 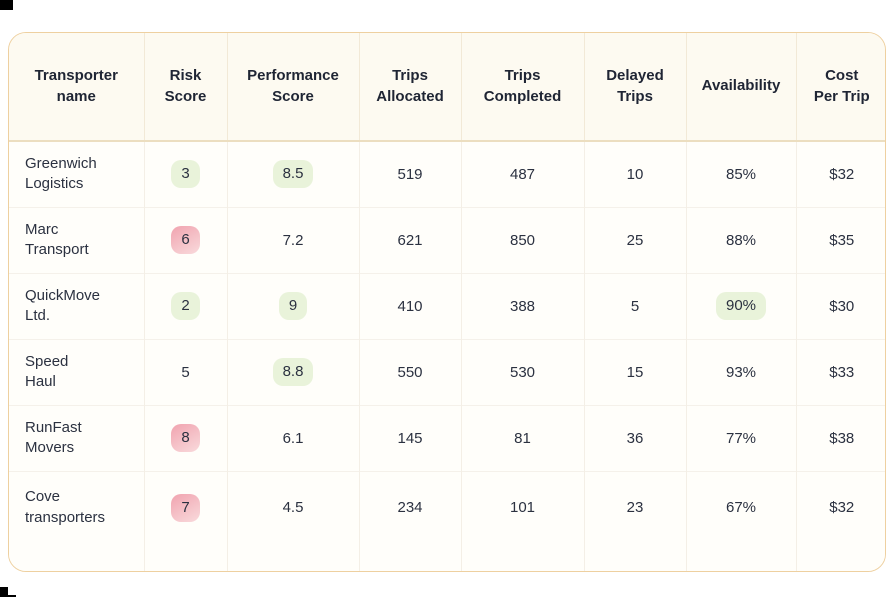 What do you see at coordinates (522, 240) in the screenshot?
I see `trips-completed: 850` at bounding box center [522, 240].